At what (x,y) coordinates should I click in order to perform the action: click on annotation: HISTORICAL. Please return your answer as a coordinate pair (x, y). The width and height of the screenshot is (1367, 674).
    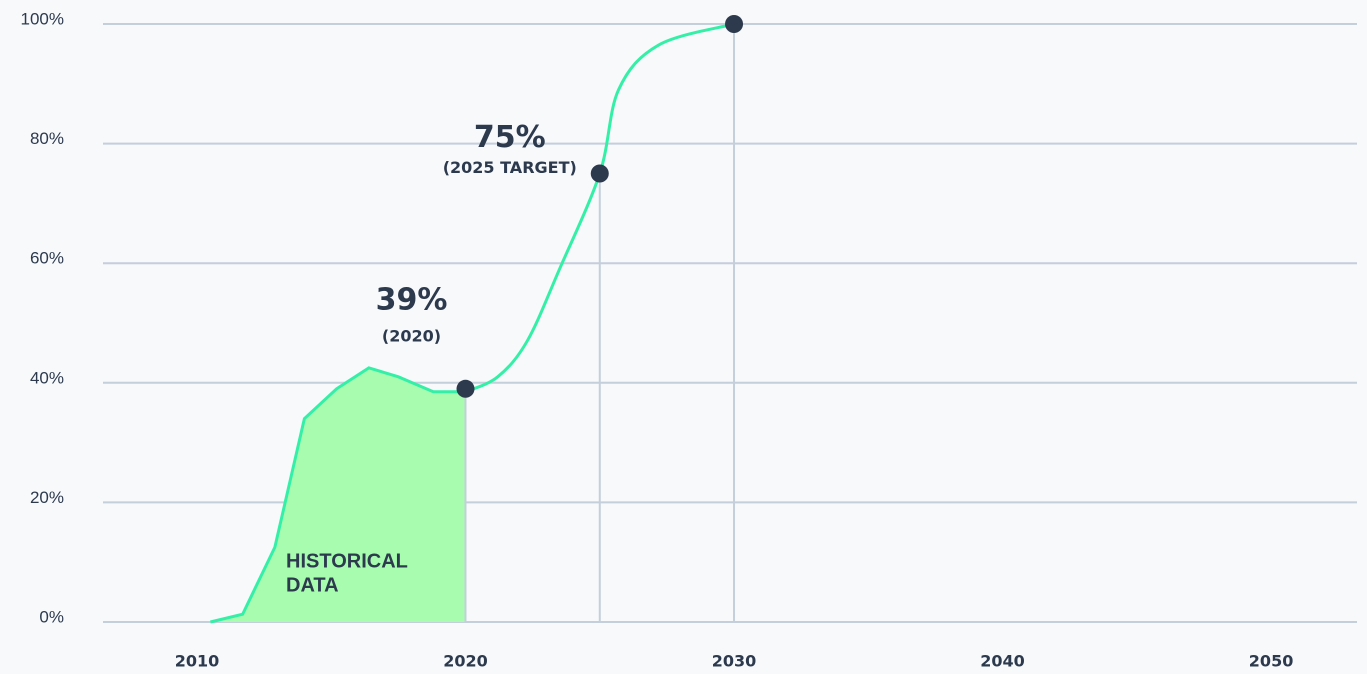
    Looking at the image, I should click on (347, 561).